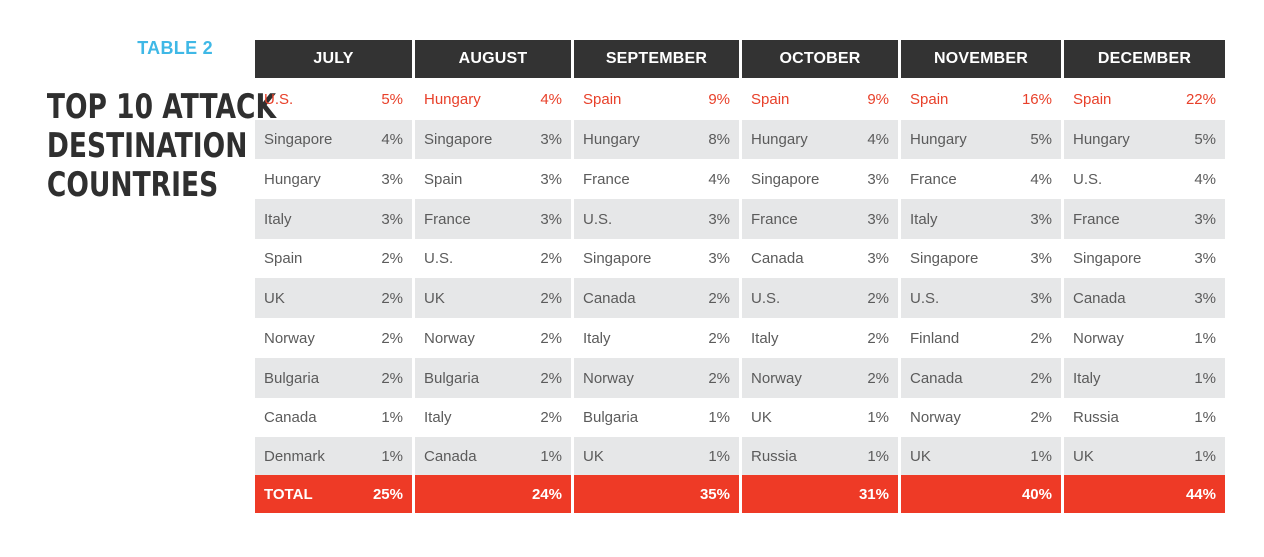 Image resolution: width=1264 pixels, height=557 pixels. Describe the element at coordinates (656, 99) in the screenshot. I see `table-row: Spain 9%` at that location.